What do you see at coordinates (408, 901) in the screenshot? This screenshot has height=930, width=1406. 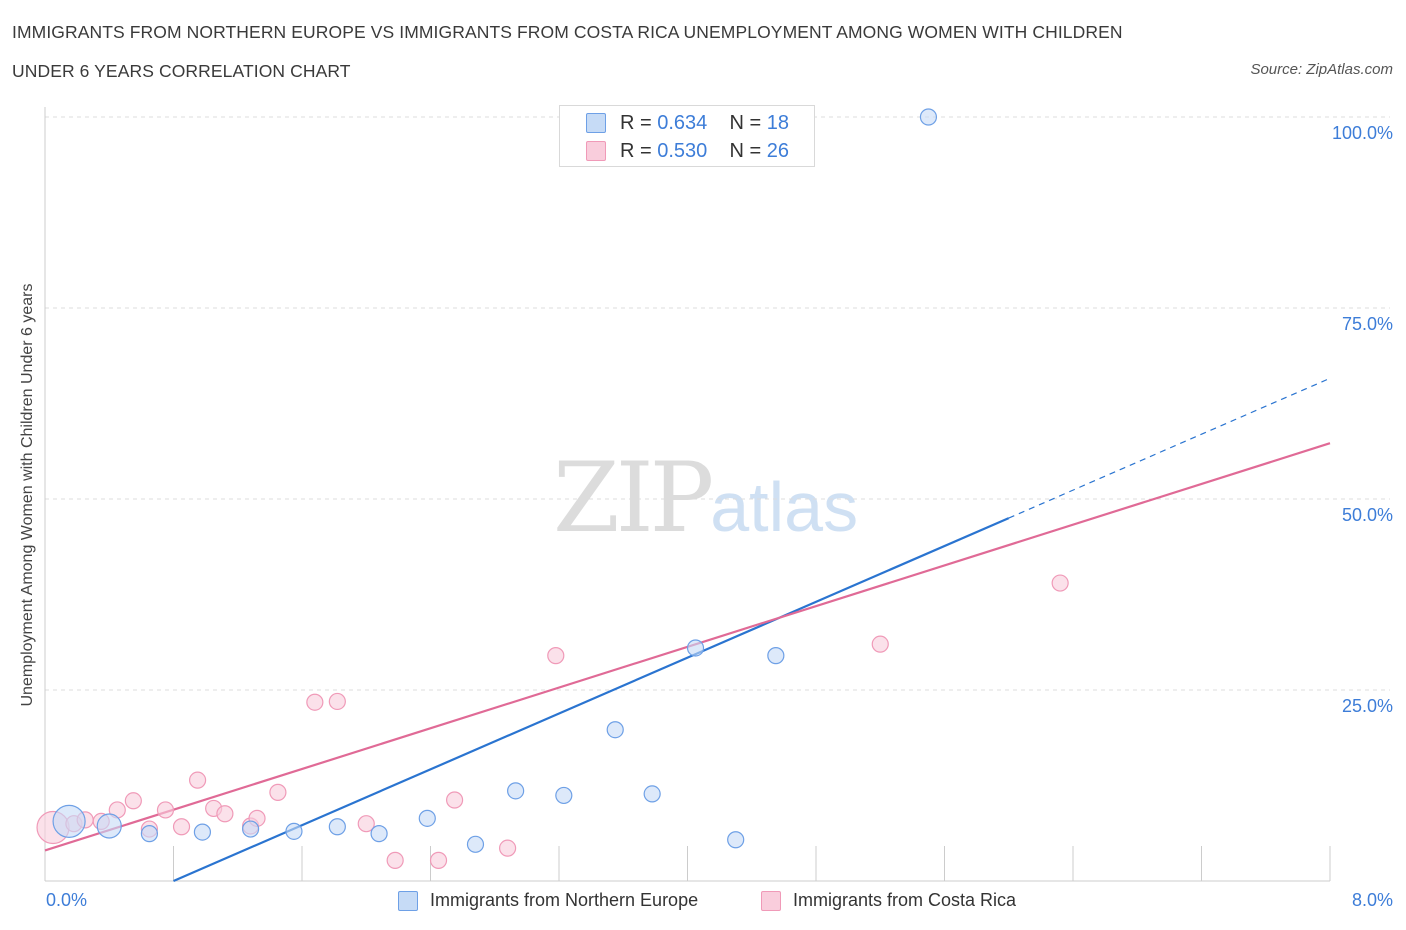 I see `bottom-legend-swatch-northern-europe` at bounding box center [408, 901].